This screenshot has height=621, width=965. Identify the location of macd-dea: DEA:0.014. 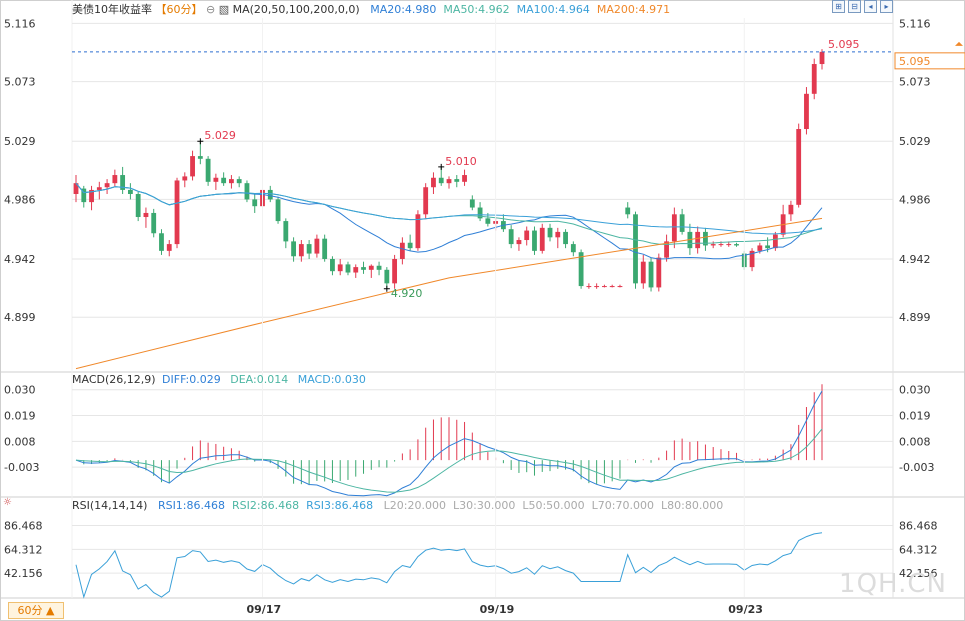
(259, 379).